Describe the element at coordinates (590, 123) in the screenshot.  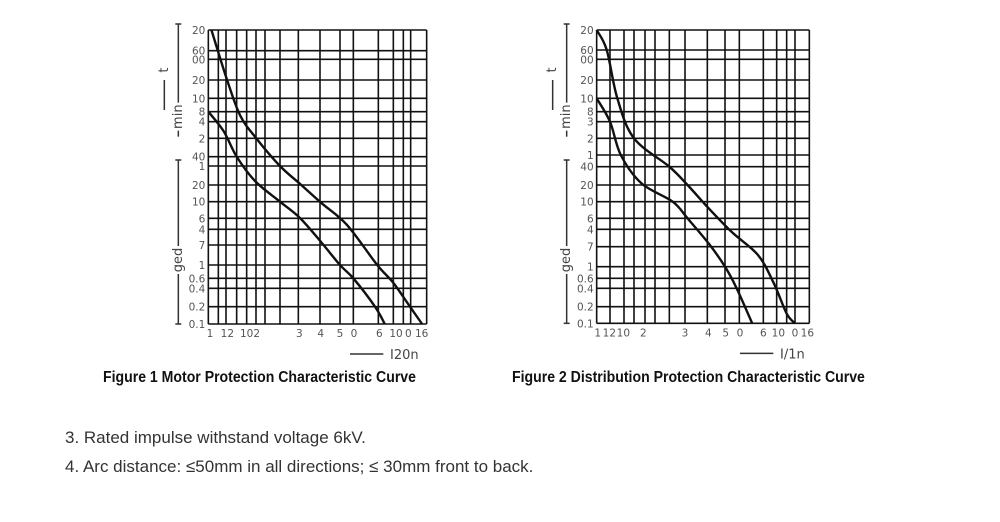
I see `y-tick-label: 3` at that location.